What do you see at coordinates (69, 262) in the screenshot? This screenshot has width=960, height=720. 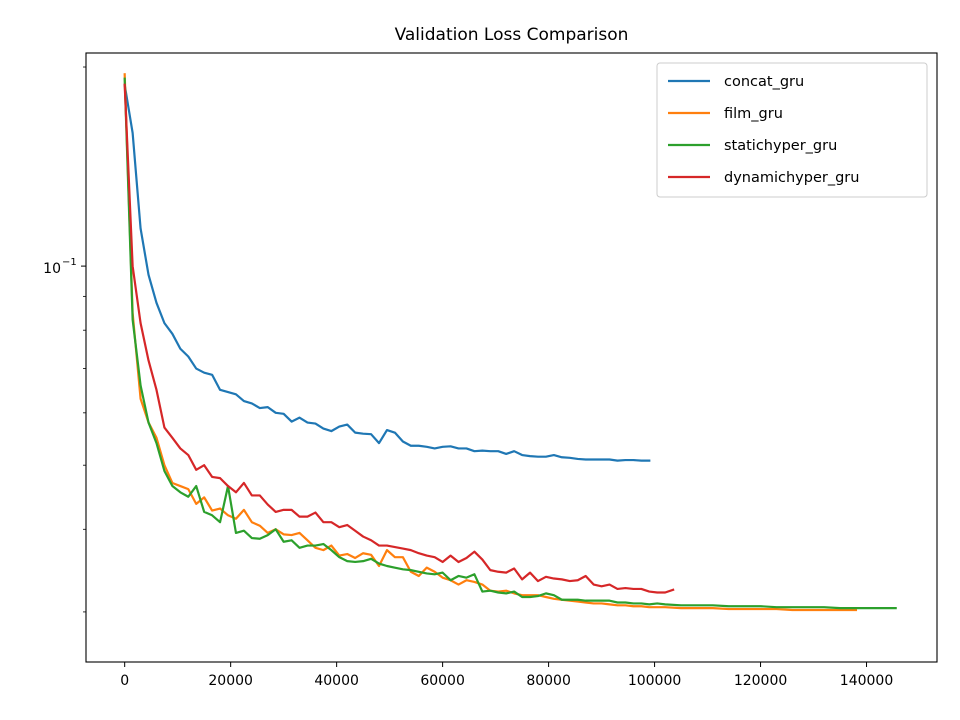 I see `y-tick-label-exponent-0: −1` at bounding box center [69, 262].